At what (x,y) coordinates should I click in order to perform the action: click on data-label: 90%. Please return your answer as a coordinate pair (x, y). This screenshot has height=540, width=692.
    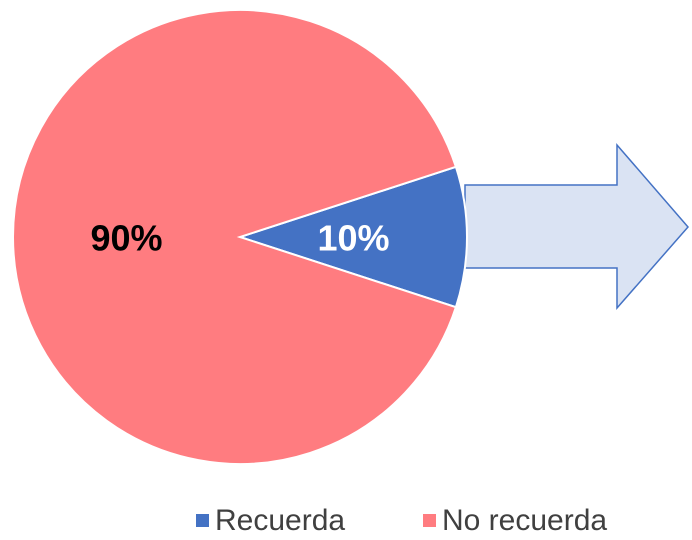
    Looking at the image, I should click on (126, 238).